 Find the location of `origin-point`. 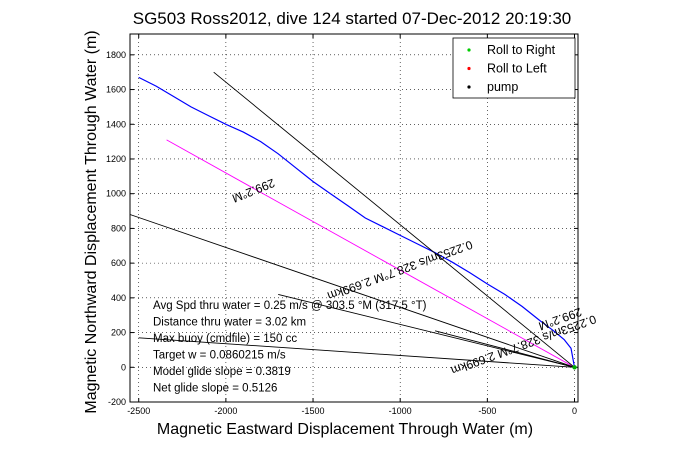

origin-point is located at coordinates (574, 367).